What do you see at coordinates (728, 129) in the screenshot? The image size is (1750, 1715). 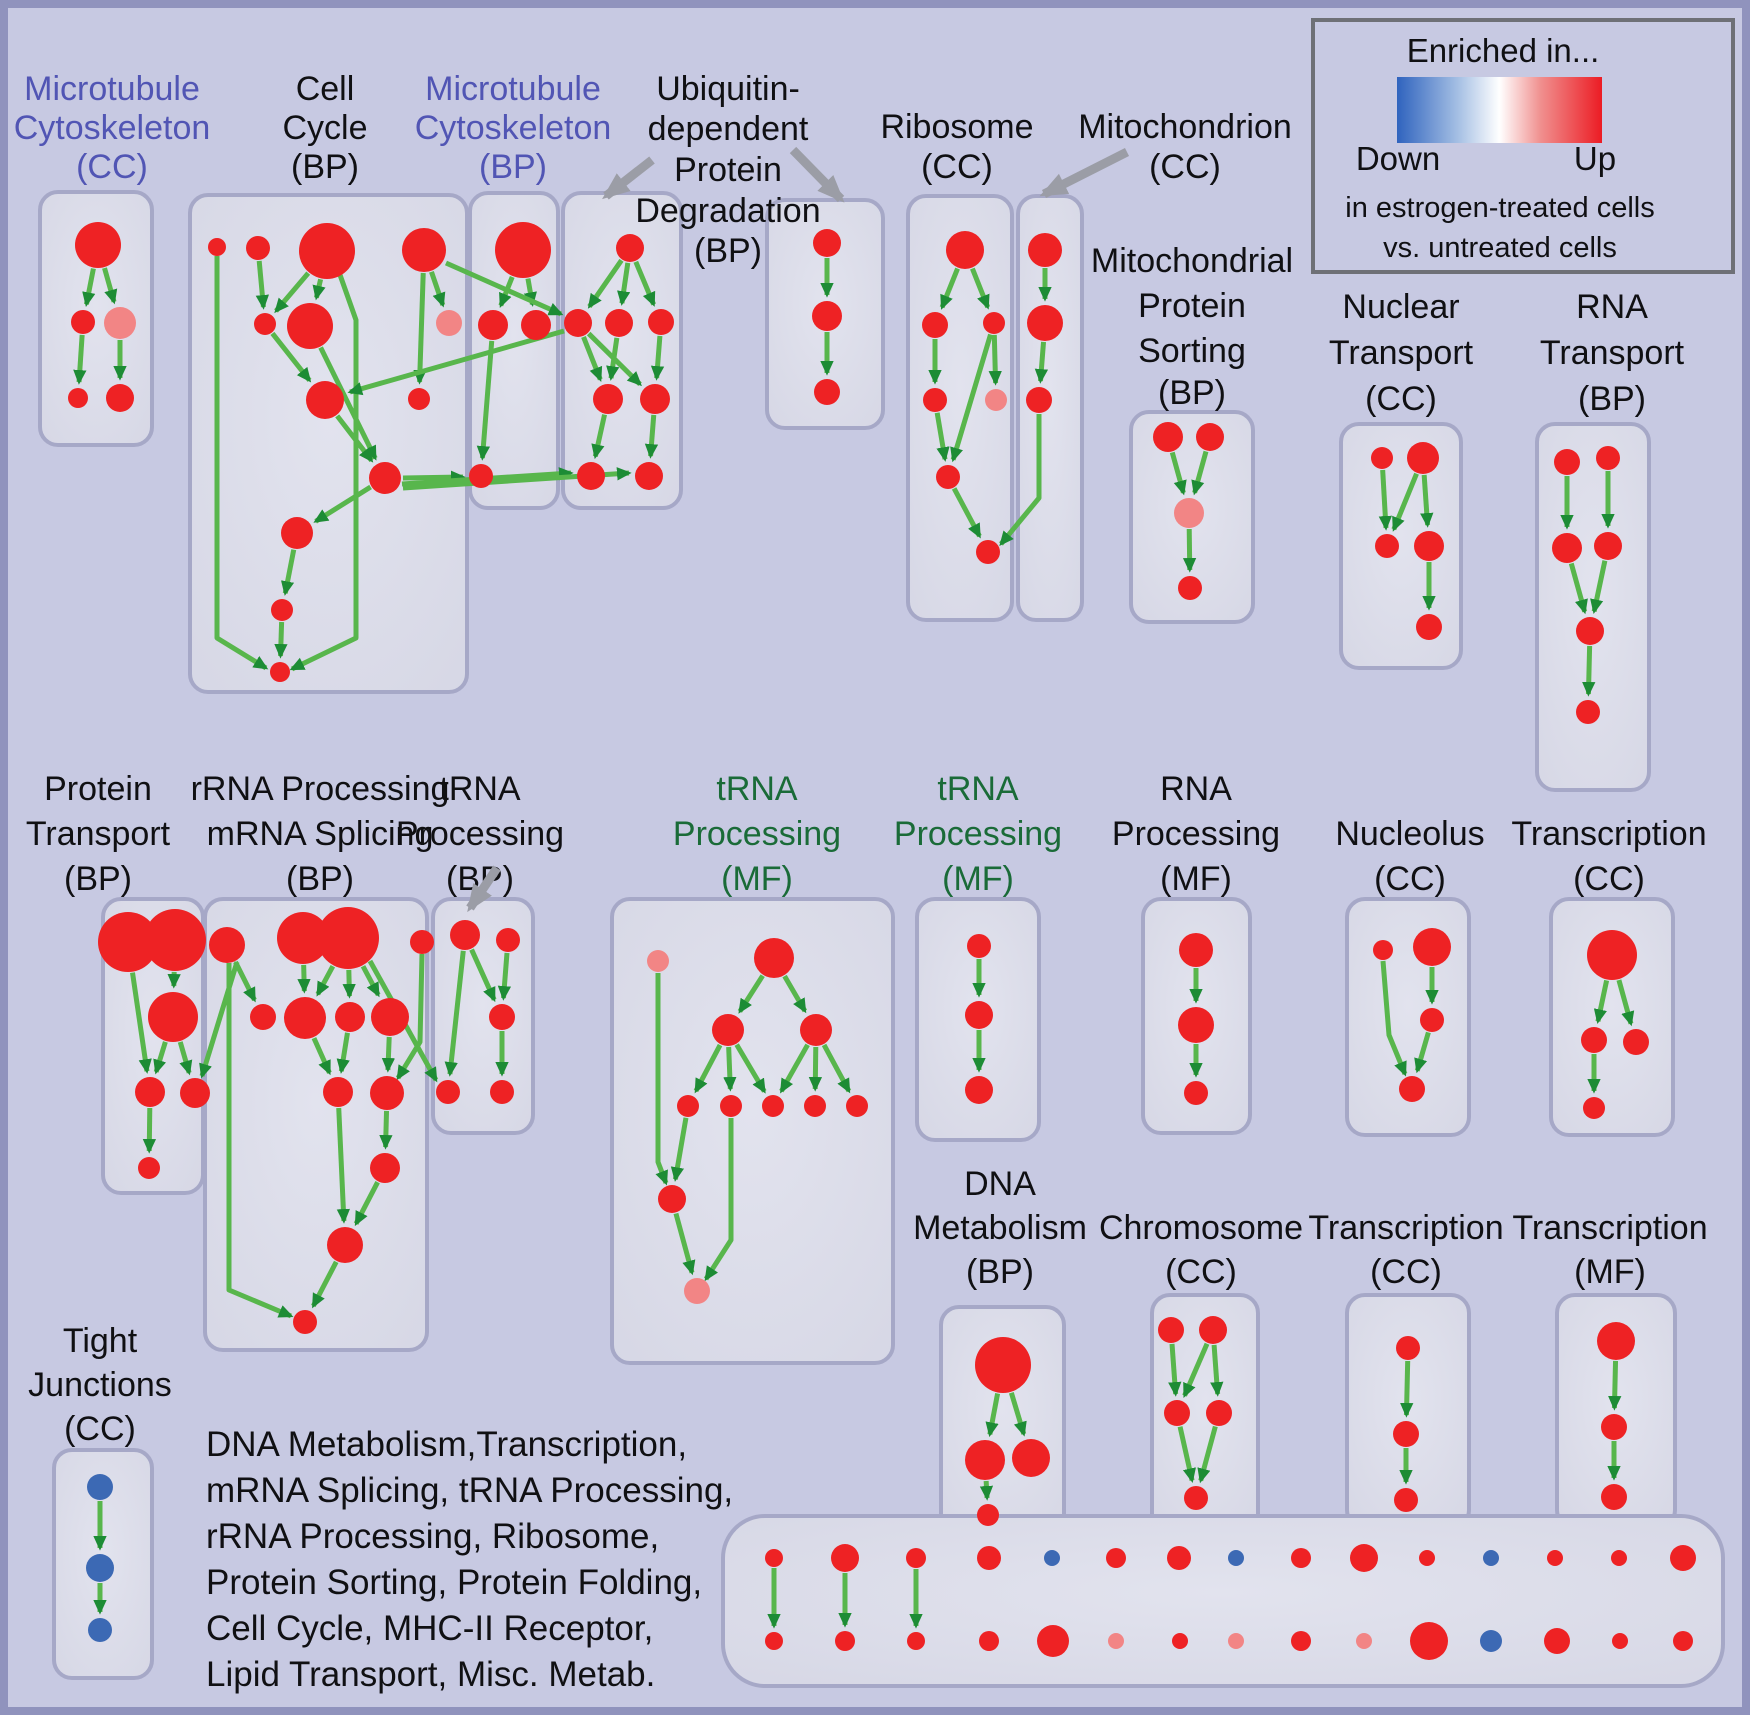 I see `ubiquitin-degradation-bp-left-label: dependent` at bounding box center [728, 129].